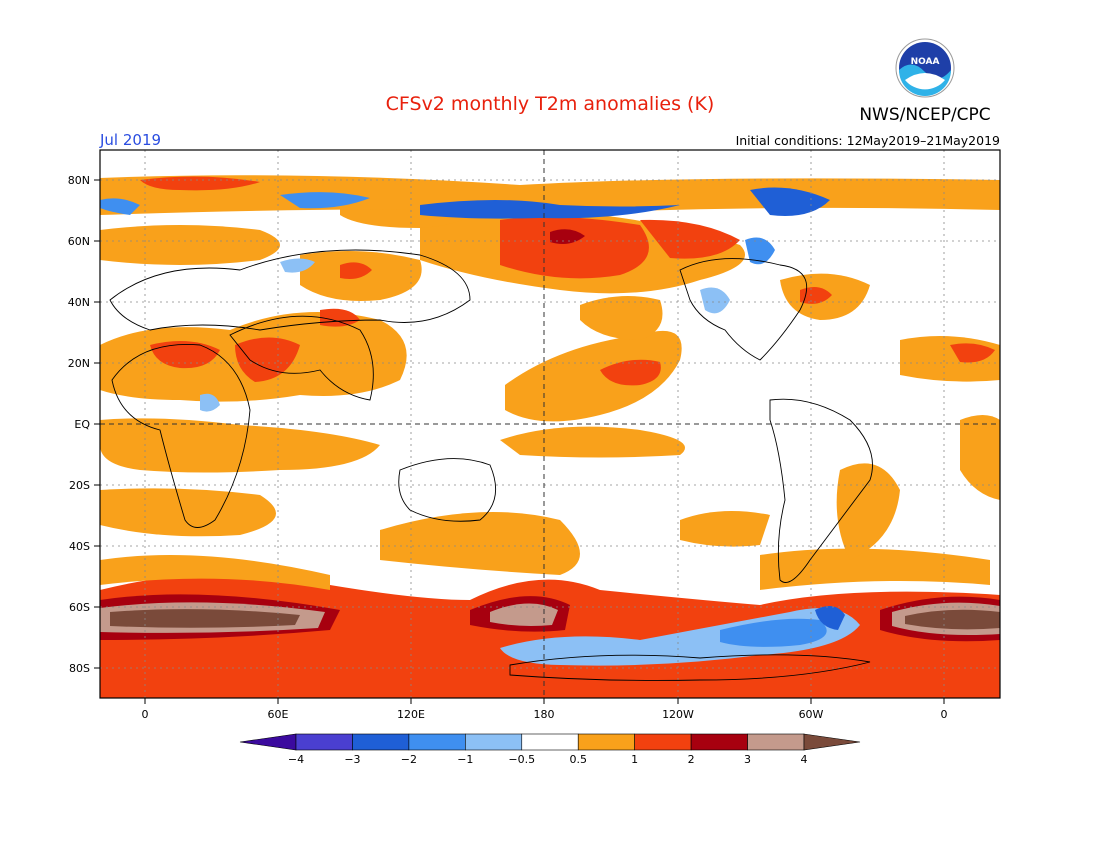 The width and height of the screenshot is (1100, 850). I want to click on colorbar-tick-label: −3, so click(352, 759).